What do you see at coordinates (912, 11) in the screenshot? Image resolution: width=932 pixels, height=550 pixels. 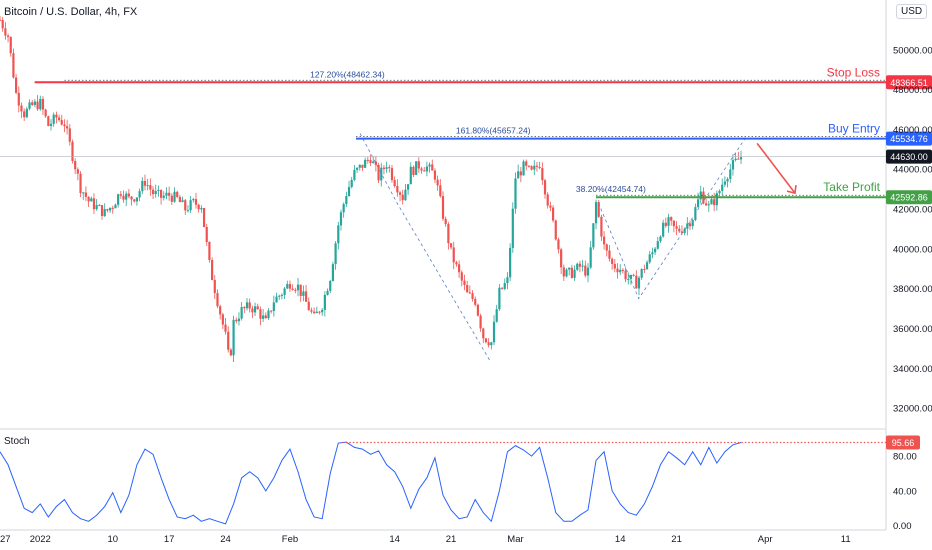 I see `currency-button: USD` at bounding box center [912, 11].